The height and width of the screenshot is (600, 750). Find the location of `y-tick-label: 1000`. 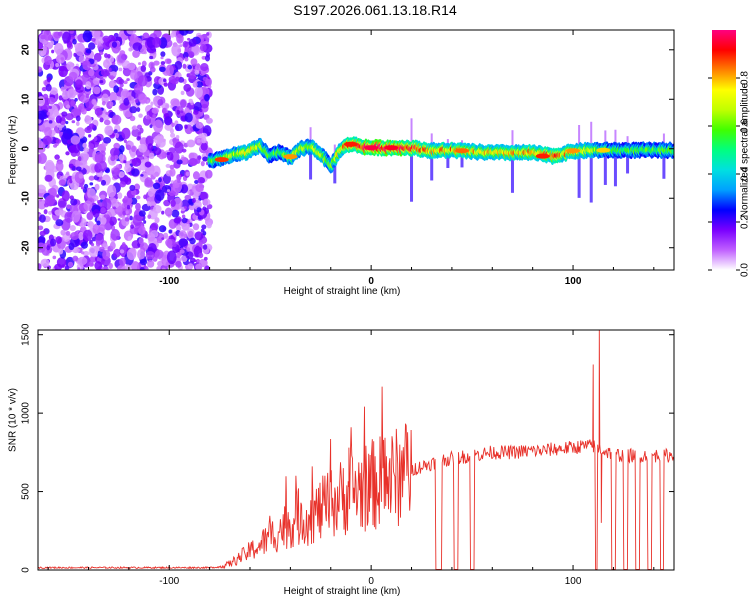

y-tick-label: 1000 is located at coordinates (26, 413).